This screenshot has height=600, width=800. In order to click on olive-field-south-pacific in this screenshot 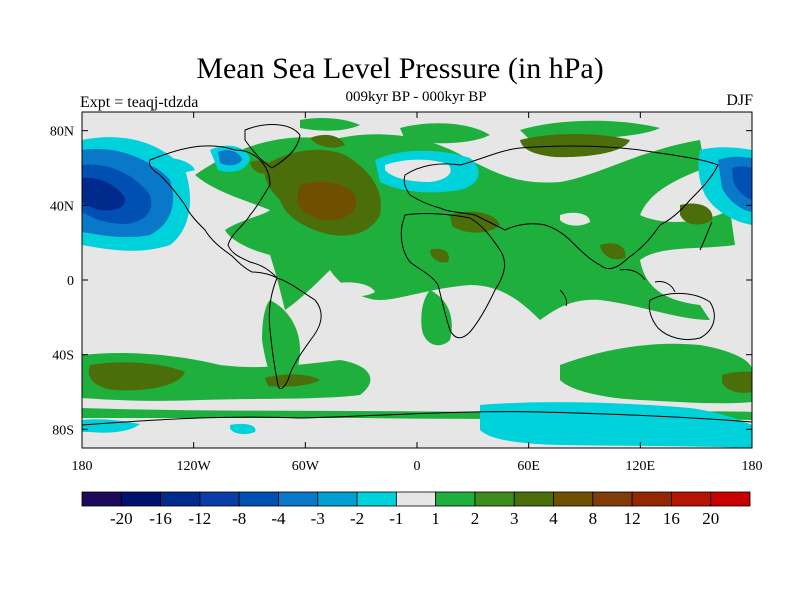, I will do `click(136, 376)`.